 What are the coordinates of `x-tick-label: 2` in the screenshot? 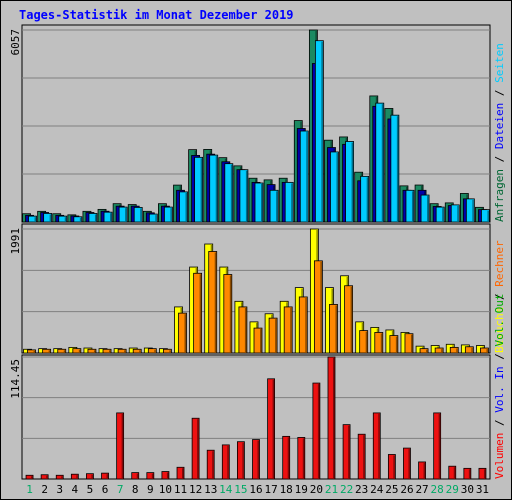 It's located at (44, 489).